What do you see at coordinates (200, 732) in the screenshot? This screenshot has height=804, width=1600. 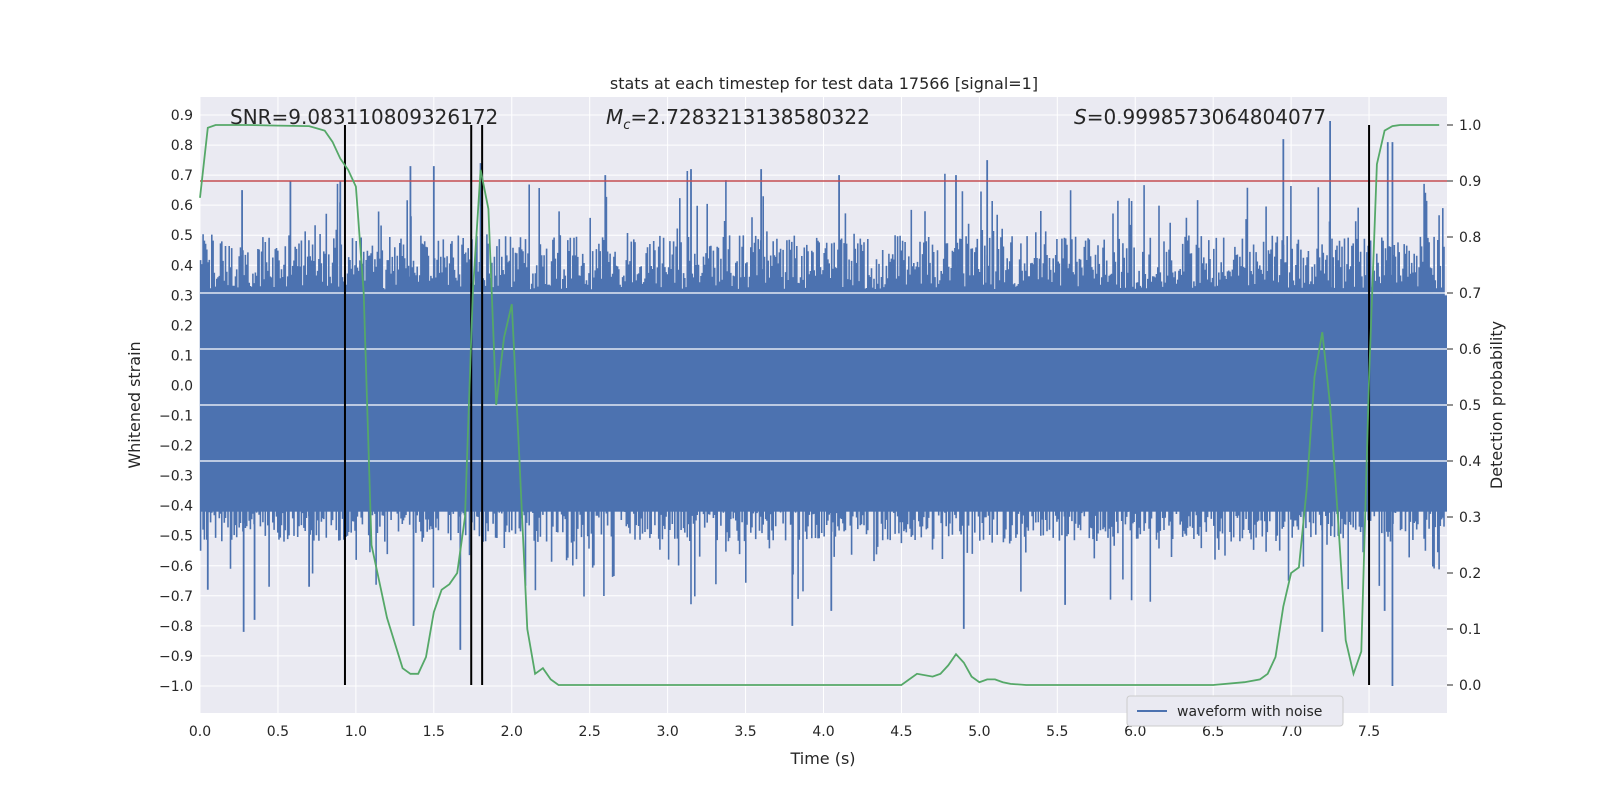 I see `x-tick-label: 0.0` at bounding box center [200, 732].